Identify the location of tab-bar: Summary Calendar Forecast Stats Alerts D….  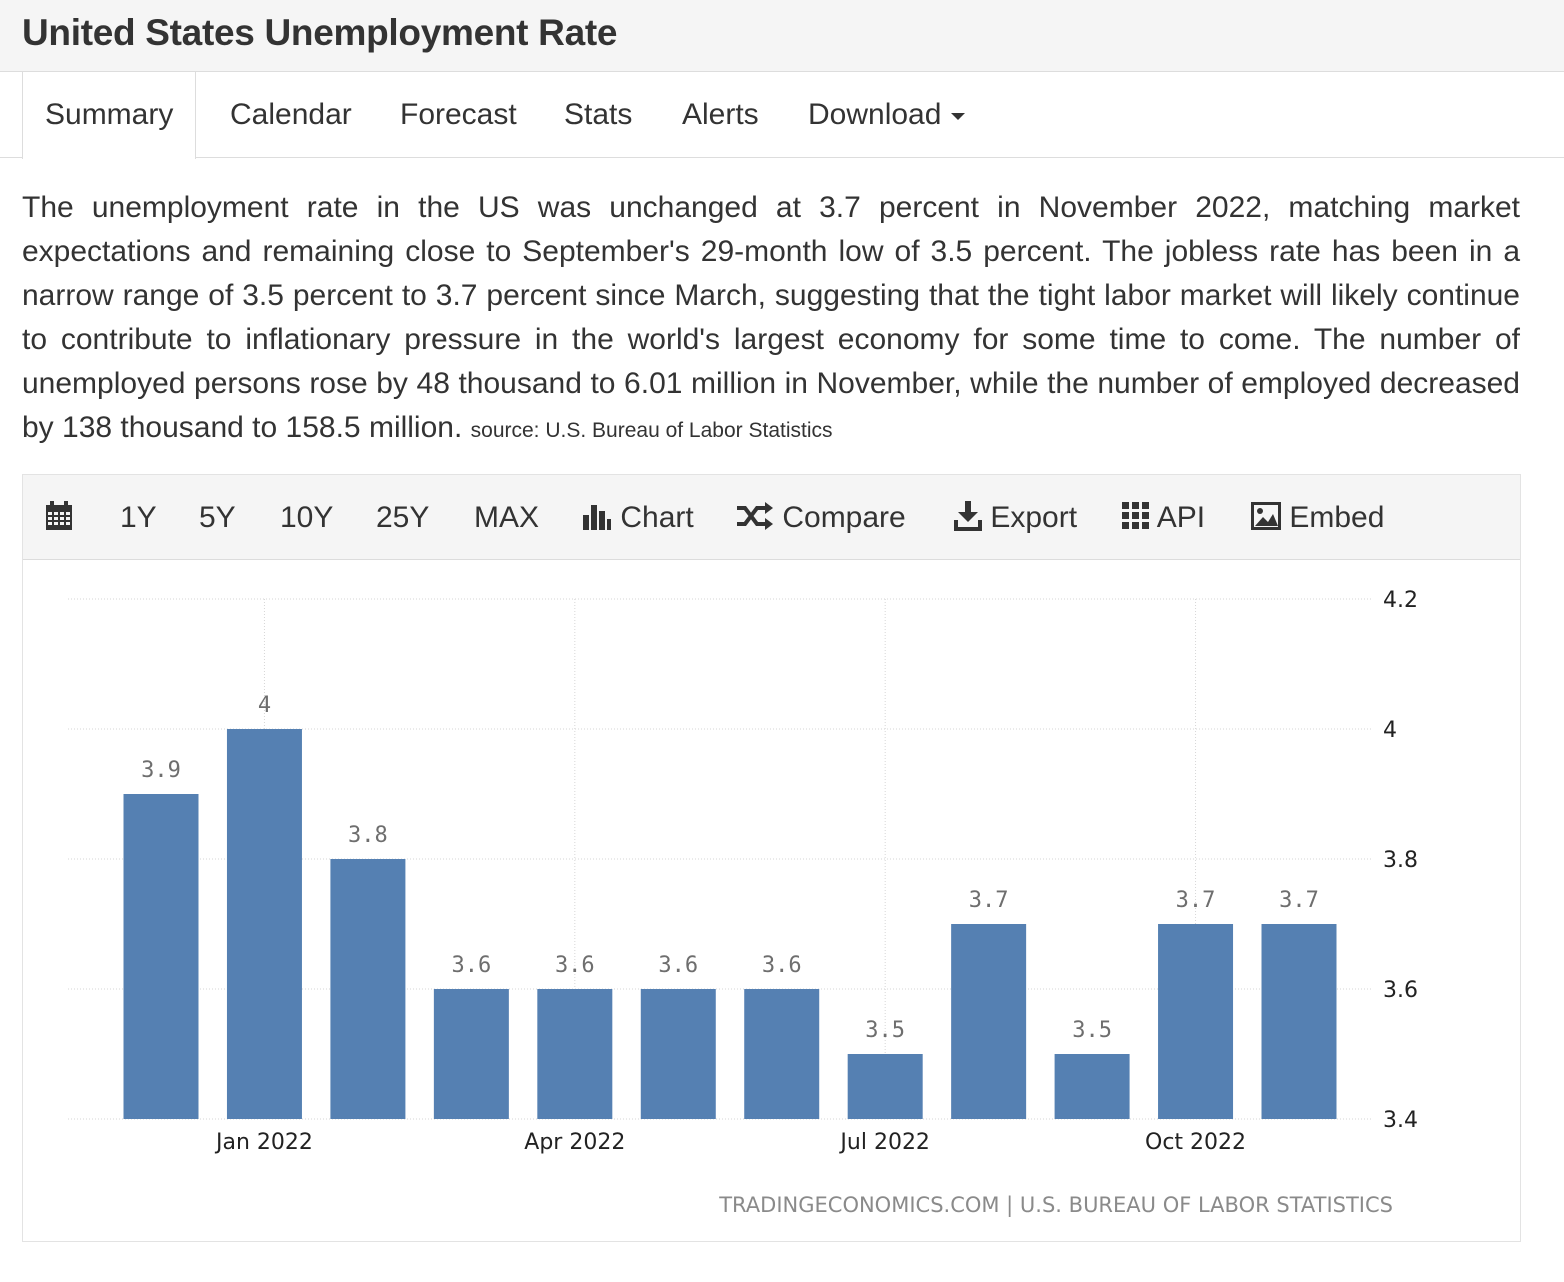
(782, 115).